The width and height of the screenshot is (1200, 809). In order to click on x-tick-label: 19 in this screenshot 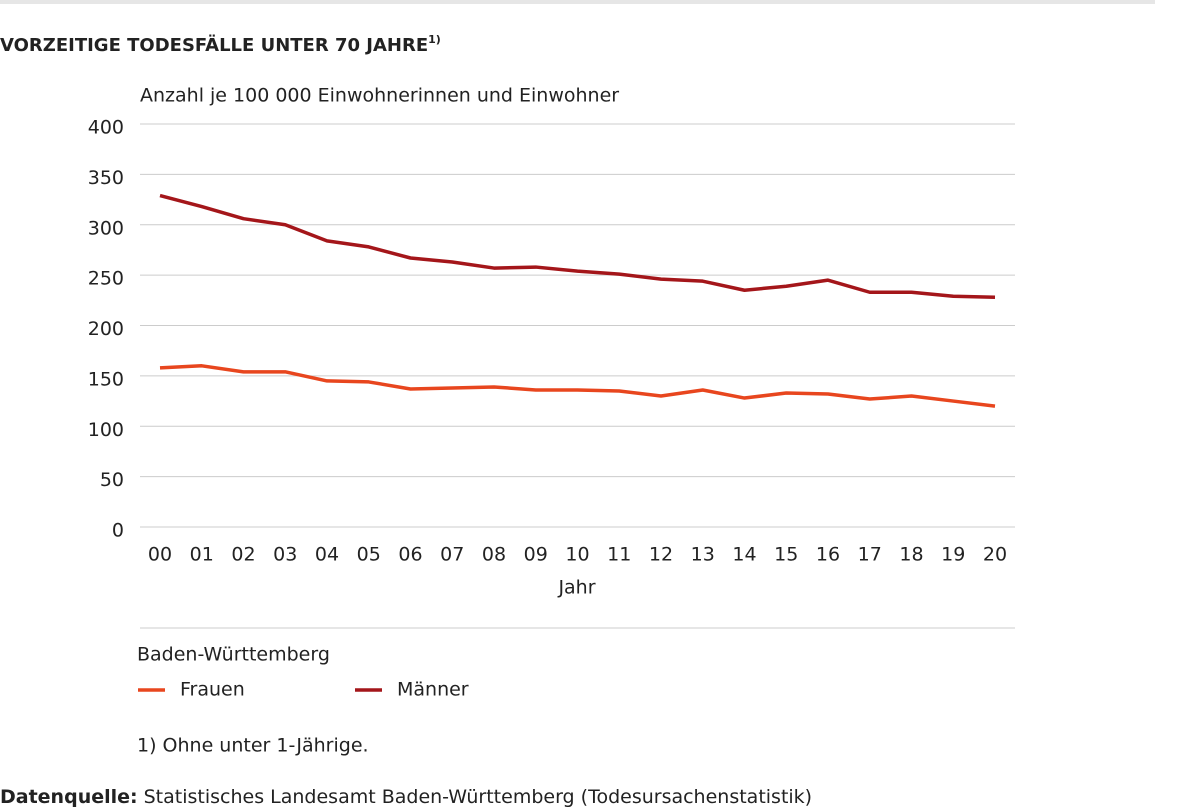, I will do `click(953, 555)`.